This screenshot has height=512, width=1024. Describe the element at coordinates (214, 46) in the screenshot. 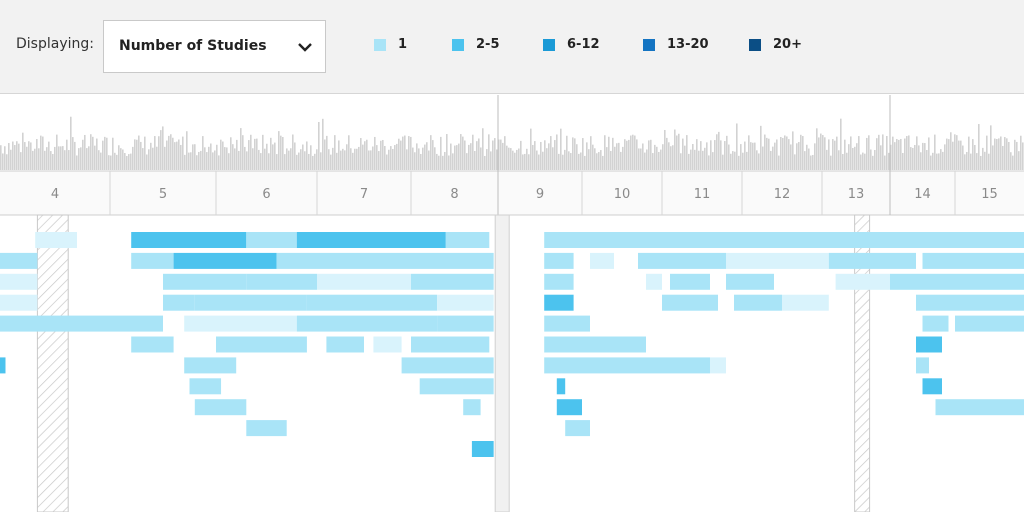

I see `metric-dropdown: Number of Studies` at that location.